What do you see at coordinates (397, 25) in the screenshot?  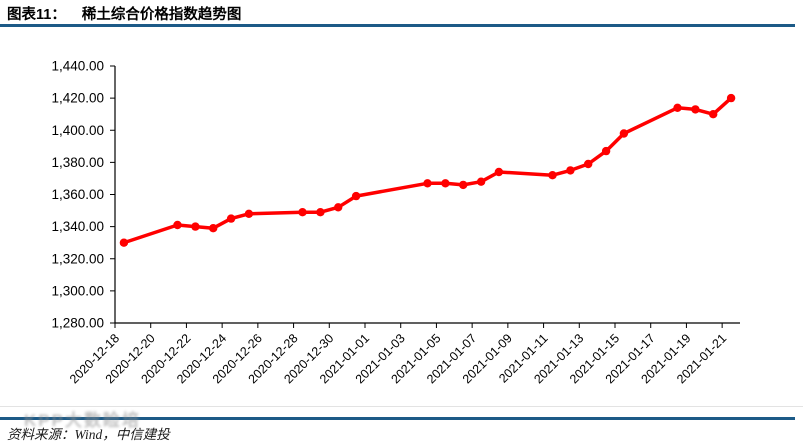 I see `caption-rule` at bounding box center [397, 25].